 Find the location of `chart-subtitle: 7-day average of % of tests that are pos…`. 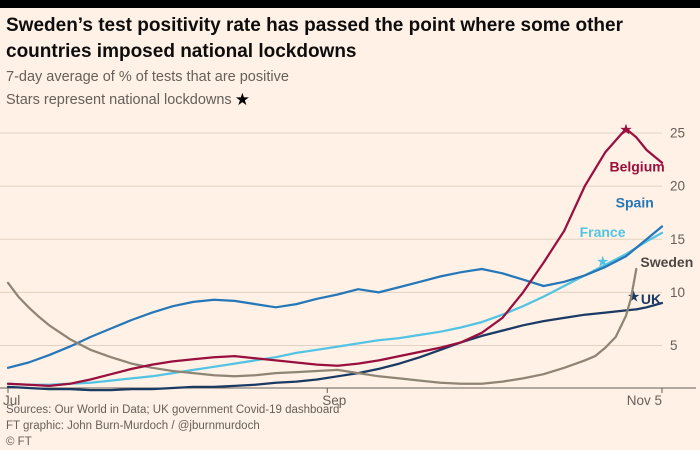

chart-subtitle: 7-day average of % of tests that are pos… is located at coordinates (147, 77).